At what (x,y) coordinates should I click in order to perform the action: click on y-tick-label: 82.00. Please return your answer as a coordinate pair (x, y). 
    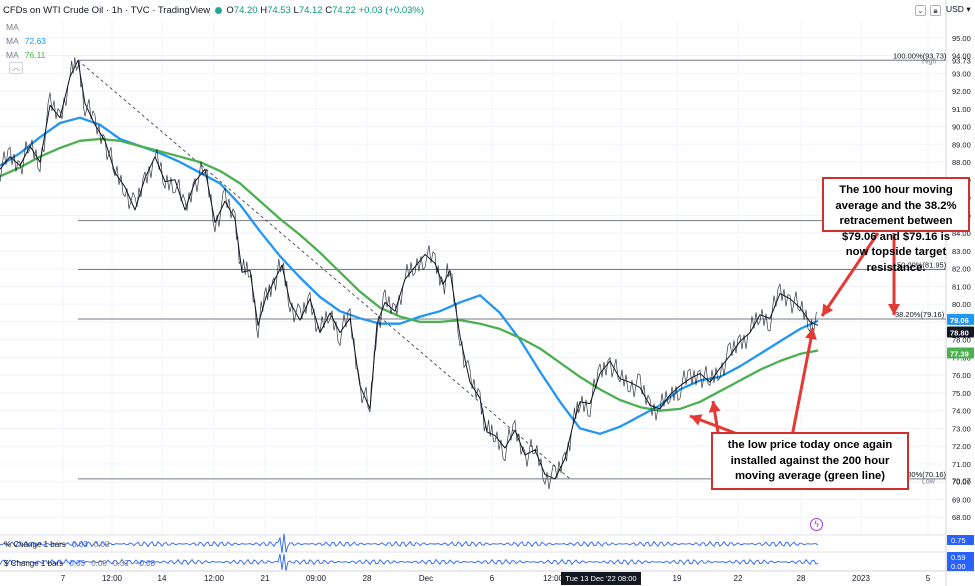
    Looking at the image, I should click on (961, 269).